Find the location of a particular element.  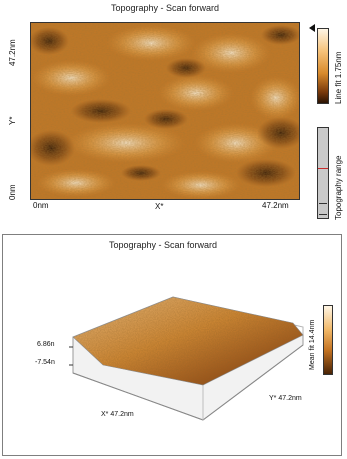

height-colorbar-3d is located at coordinates (328, 340).